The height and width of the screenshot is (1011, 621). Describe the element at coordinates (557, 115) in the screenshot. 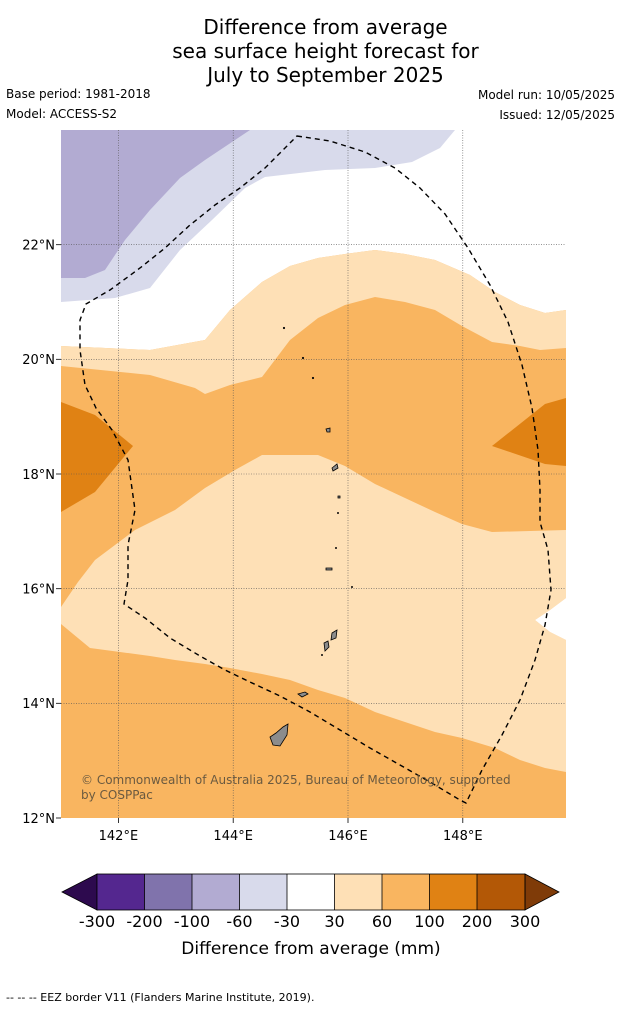

I see `issued-date: Issued: 12/05/2025` at that location.